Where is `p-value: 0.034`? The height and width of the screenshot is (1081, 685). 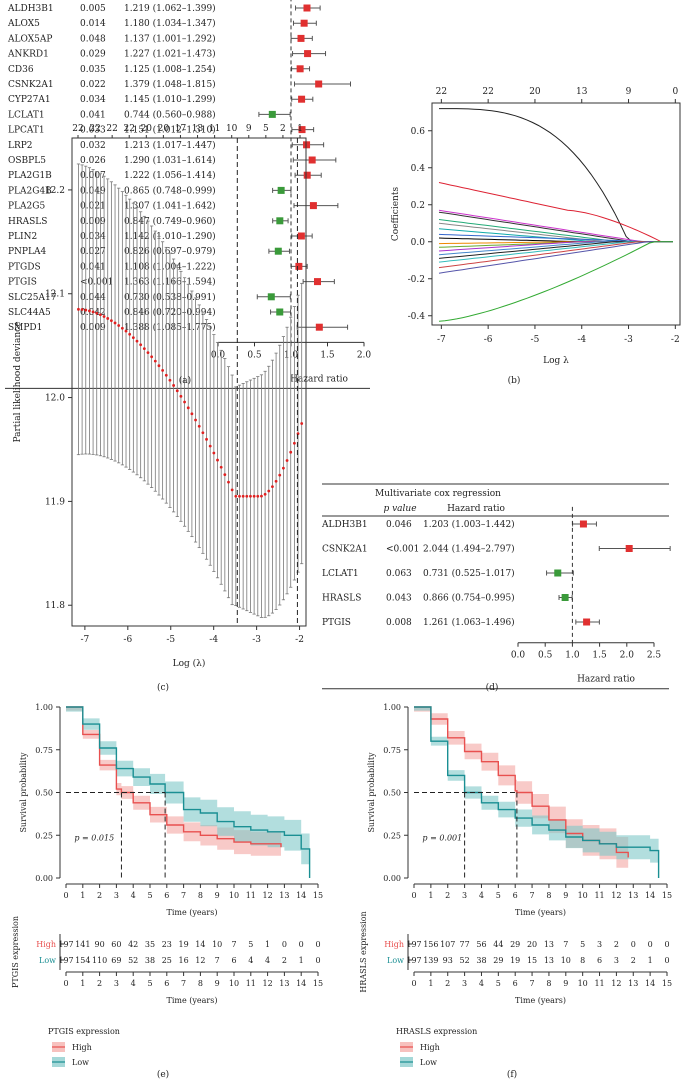
p-value: 0.034 is located at coordinates (93, 100).